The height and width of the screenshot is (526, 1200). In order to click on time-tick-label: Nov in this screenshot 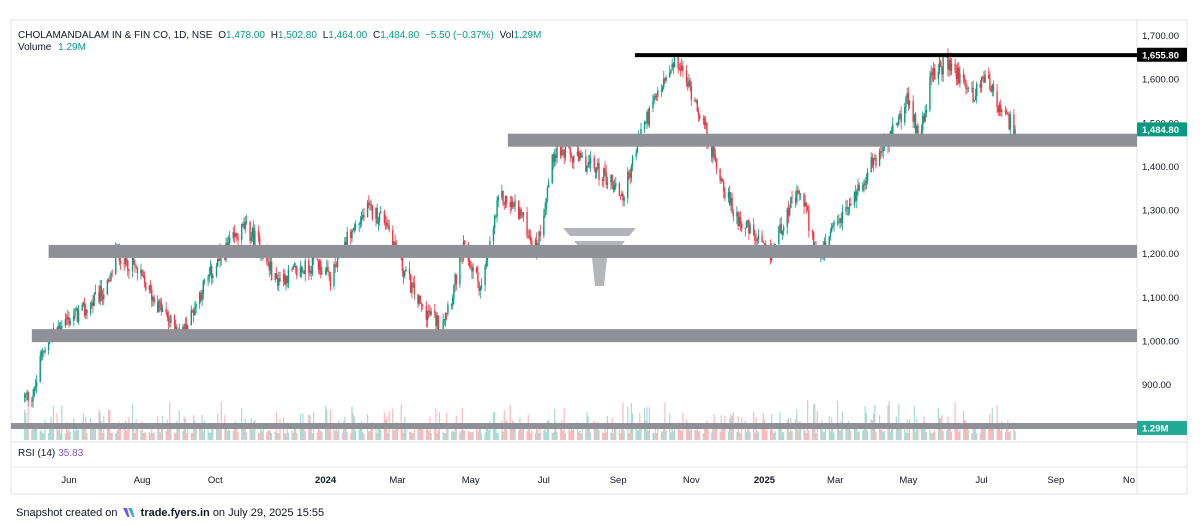, I will do `click(691, 480)`.